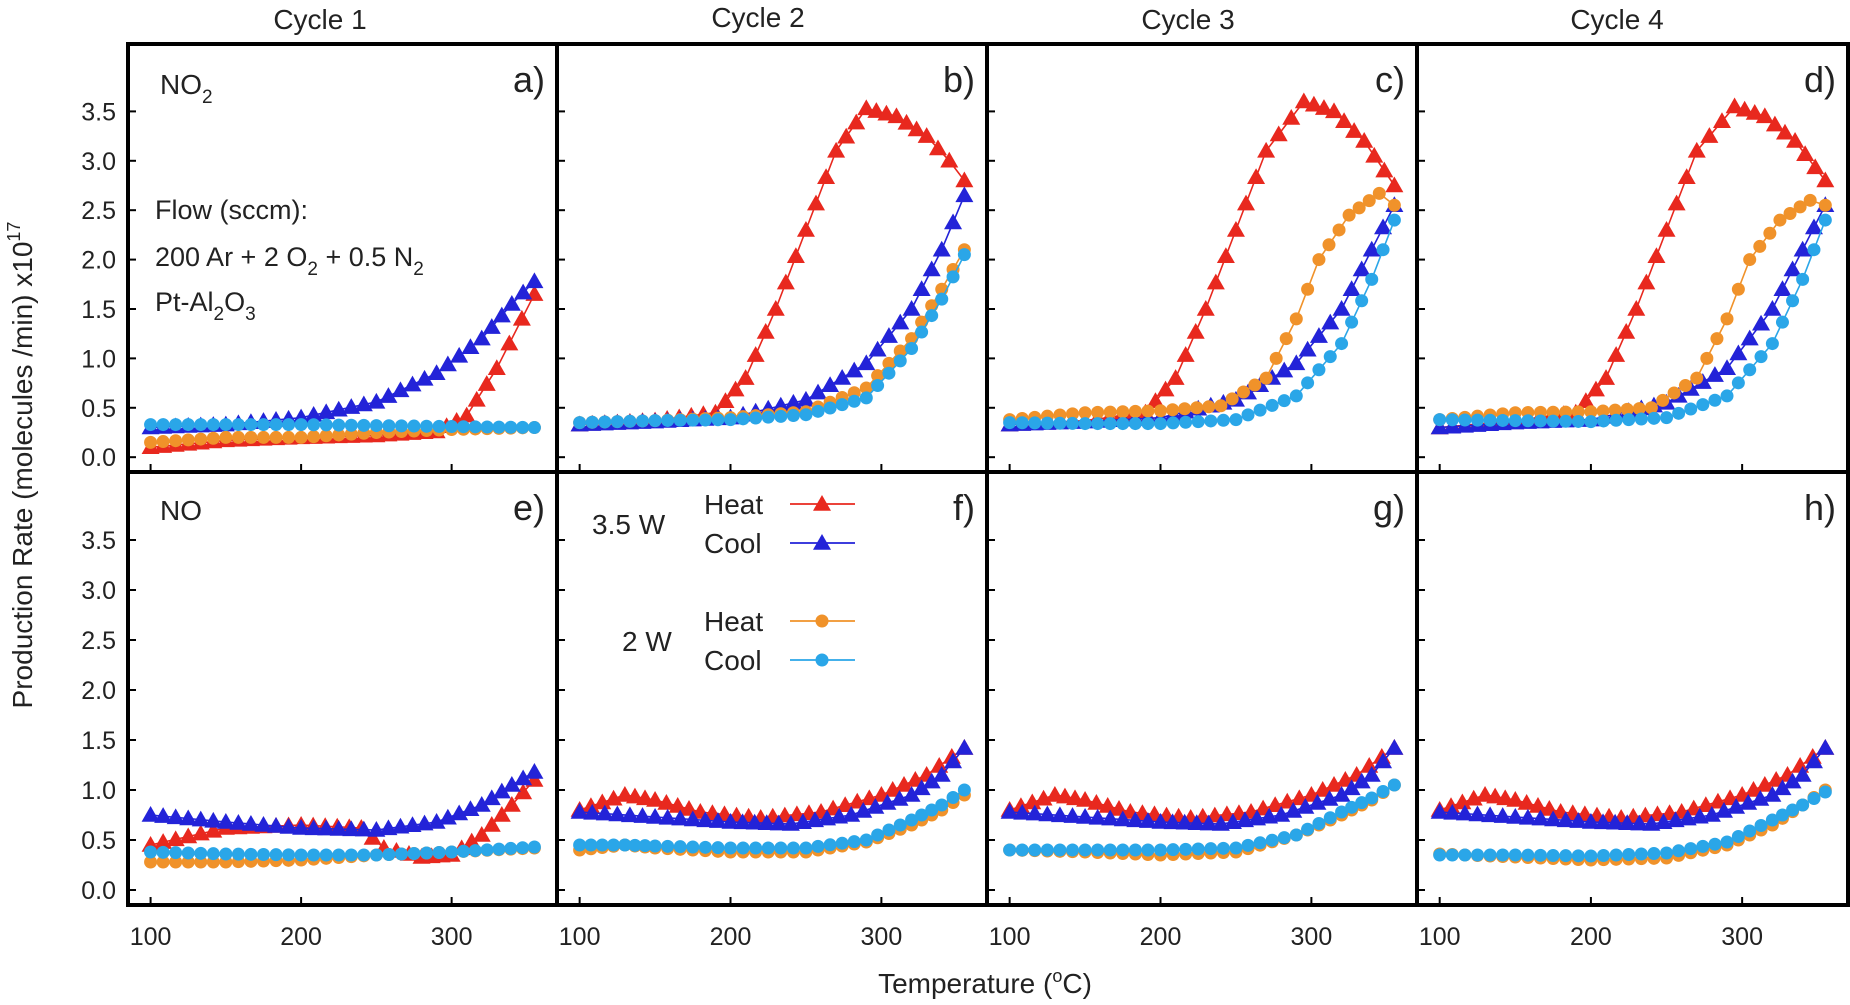 The image size is (1850, 1005). Describe the element at coordinates (181, 510) in the screenshot. I see `row-label-no: NO` at that location.